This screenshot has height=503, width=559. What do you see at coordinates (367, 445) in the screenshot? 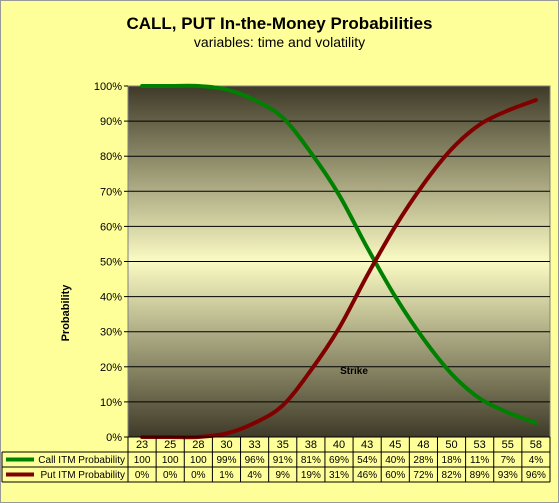
I see `x-tick-label: 43` at bounding box center [367, 445].